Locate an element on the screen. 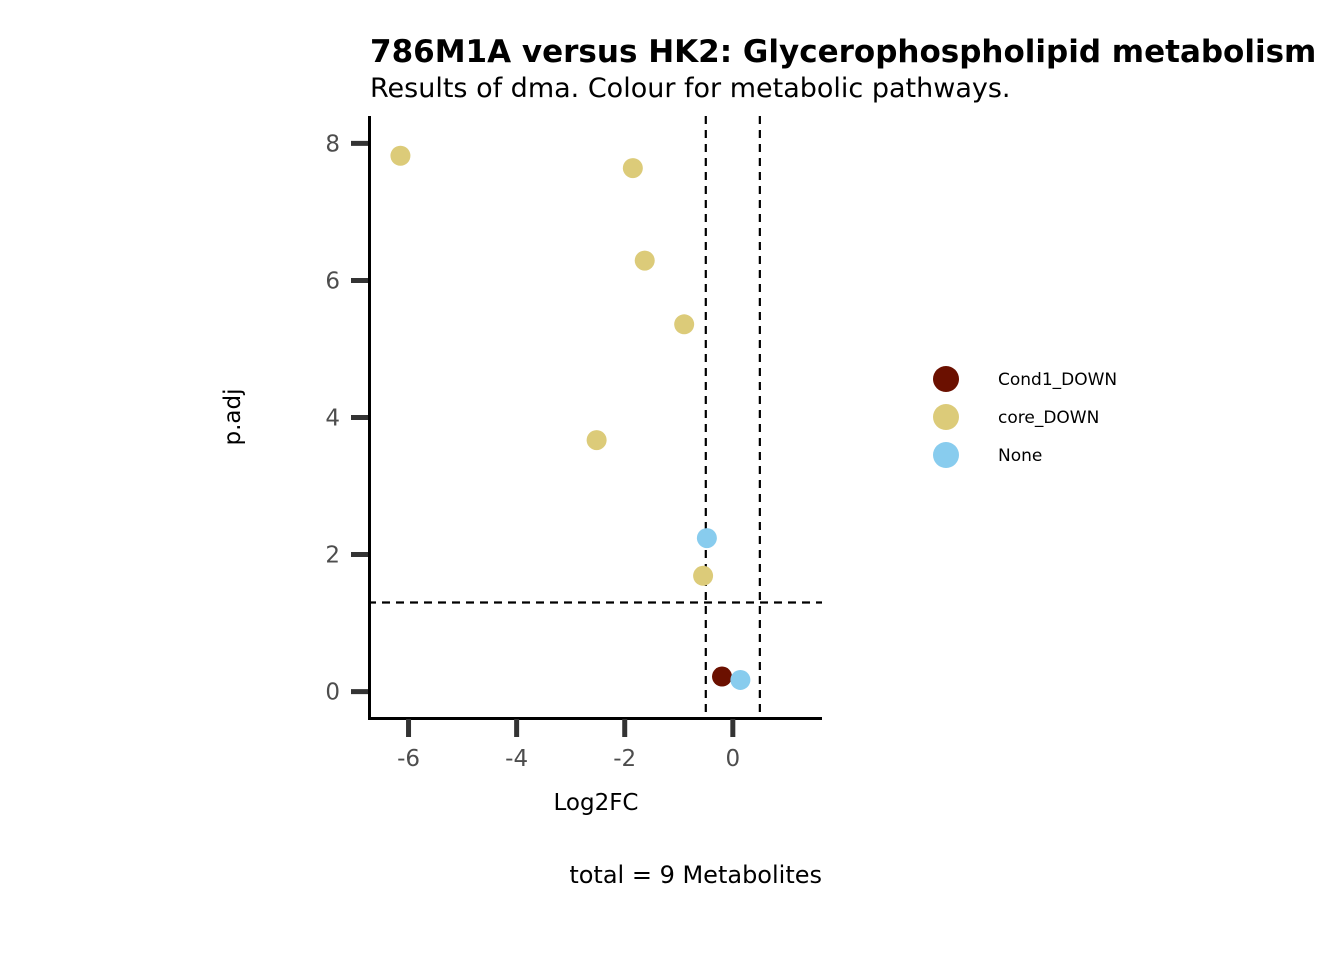 The image size is (1344, 960). y-tick-label: 0 is located at coordinates (332, 693).